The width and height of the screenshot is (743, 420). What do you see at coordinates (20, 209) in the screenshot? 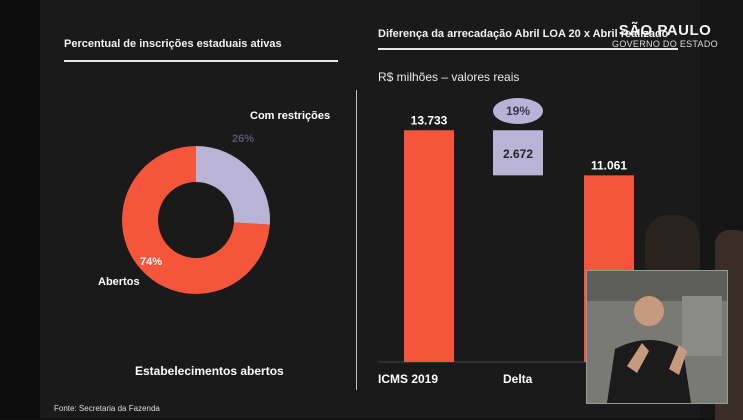
I see `left-dark-edge` at bounding box center [20, 209].